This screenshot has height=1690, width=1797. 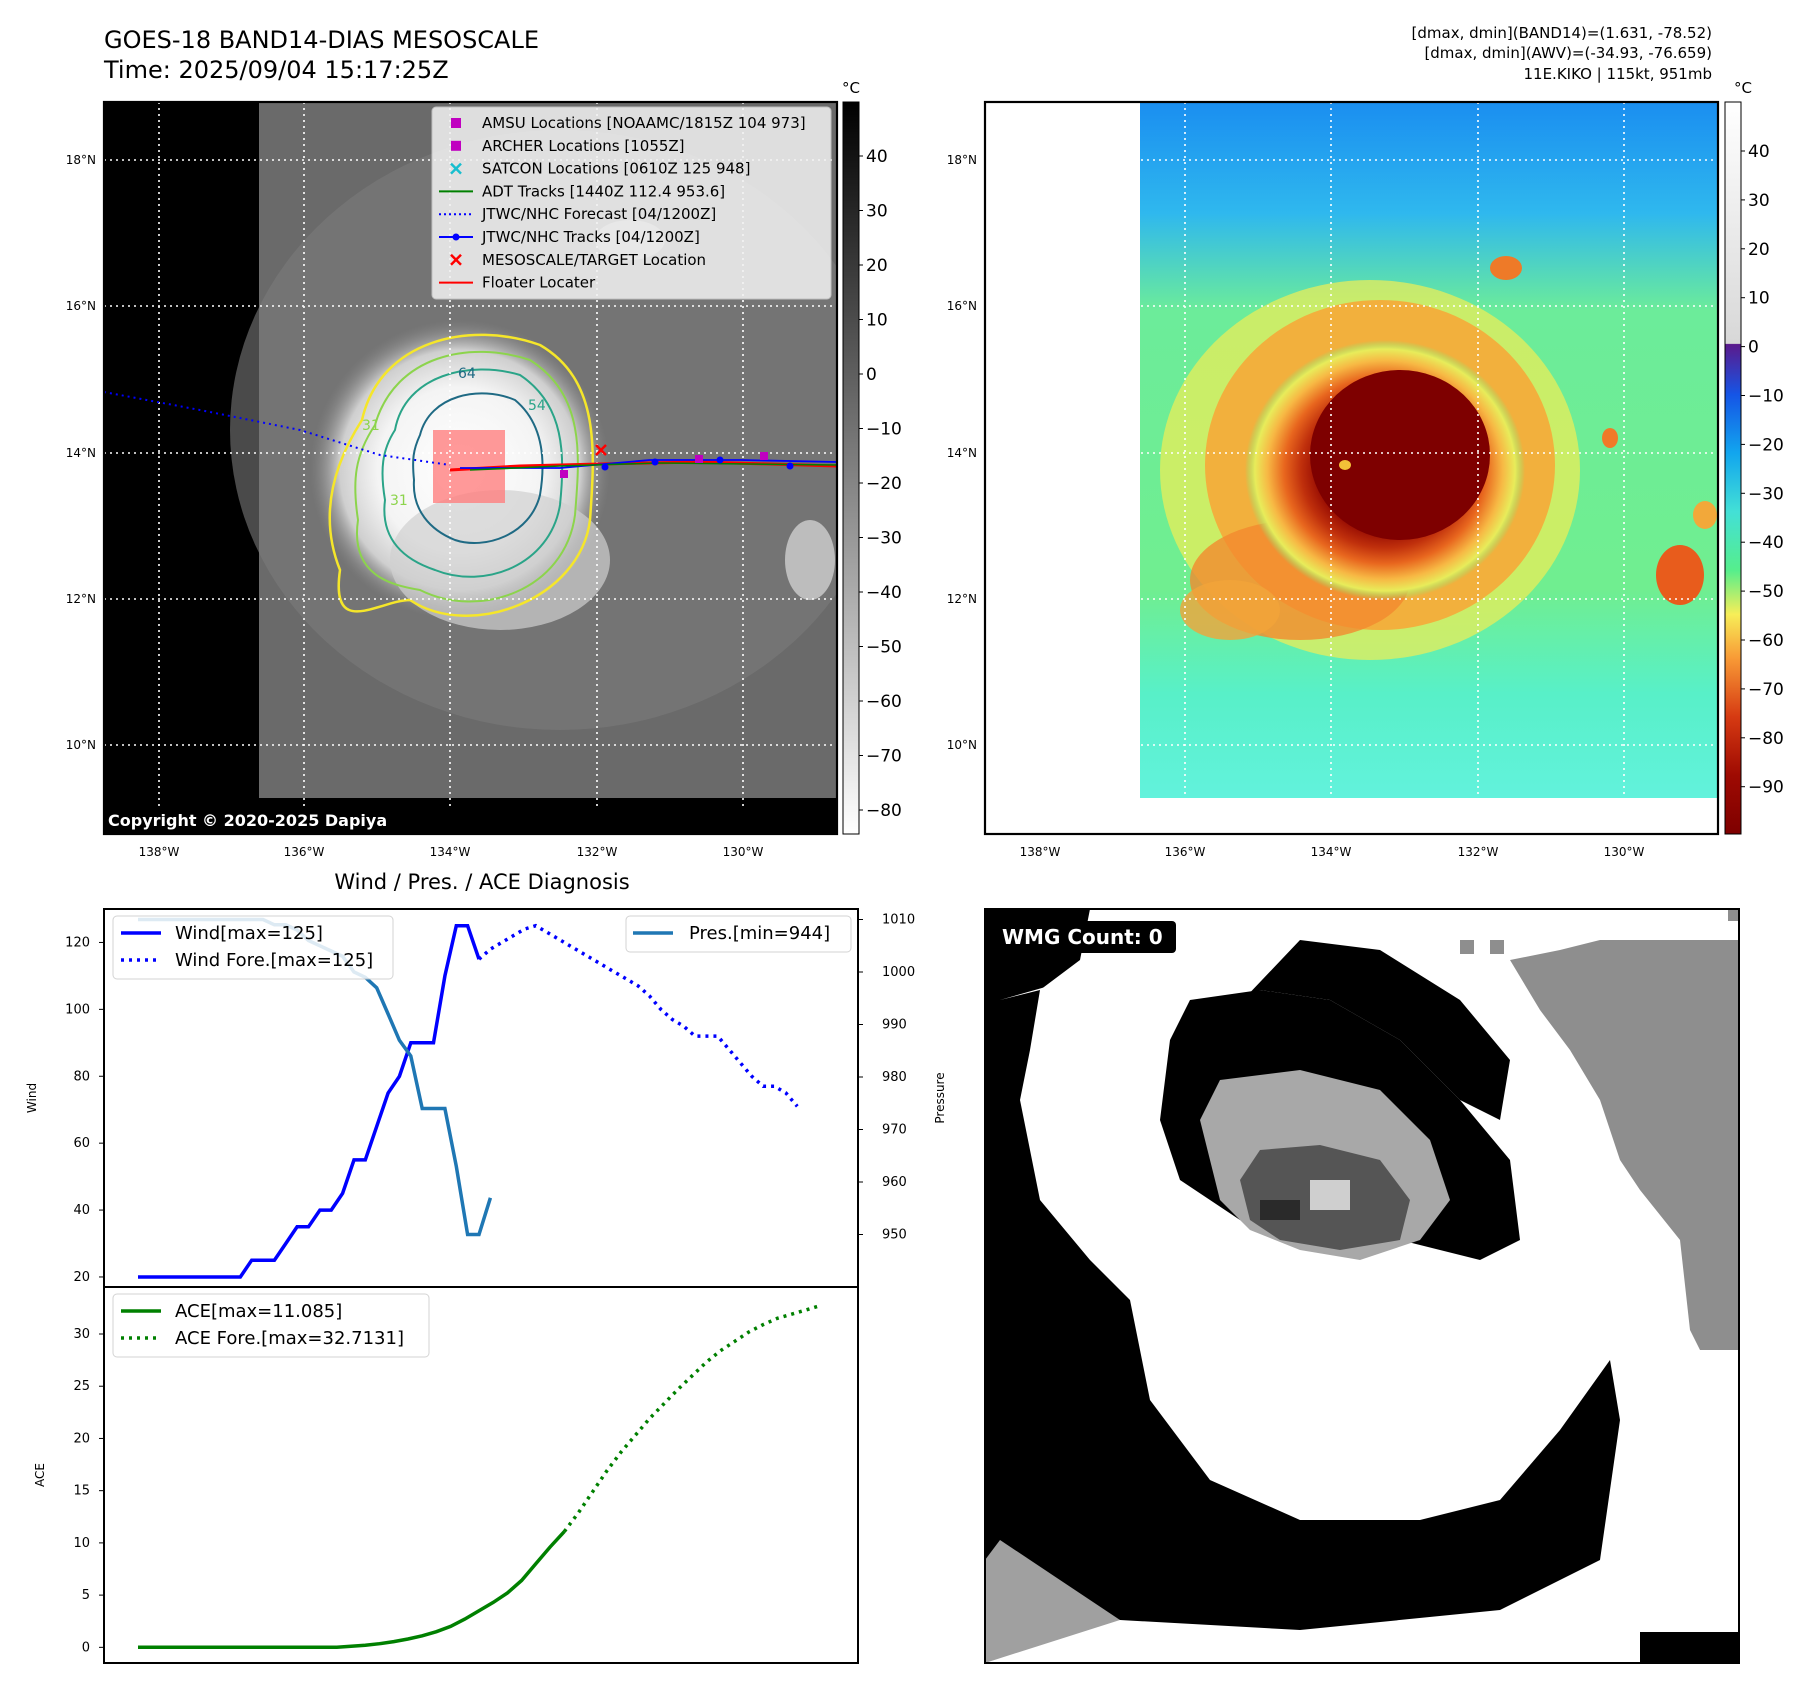 I want to click on y2-tick-label: 960, so click(x=894, y=1182).